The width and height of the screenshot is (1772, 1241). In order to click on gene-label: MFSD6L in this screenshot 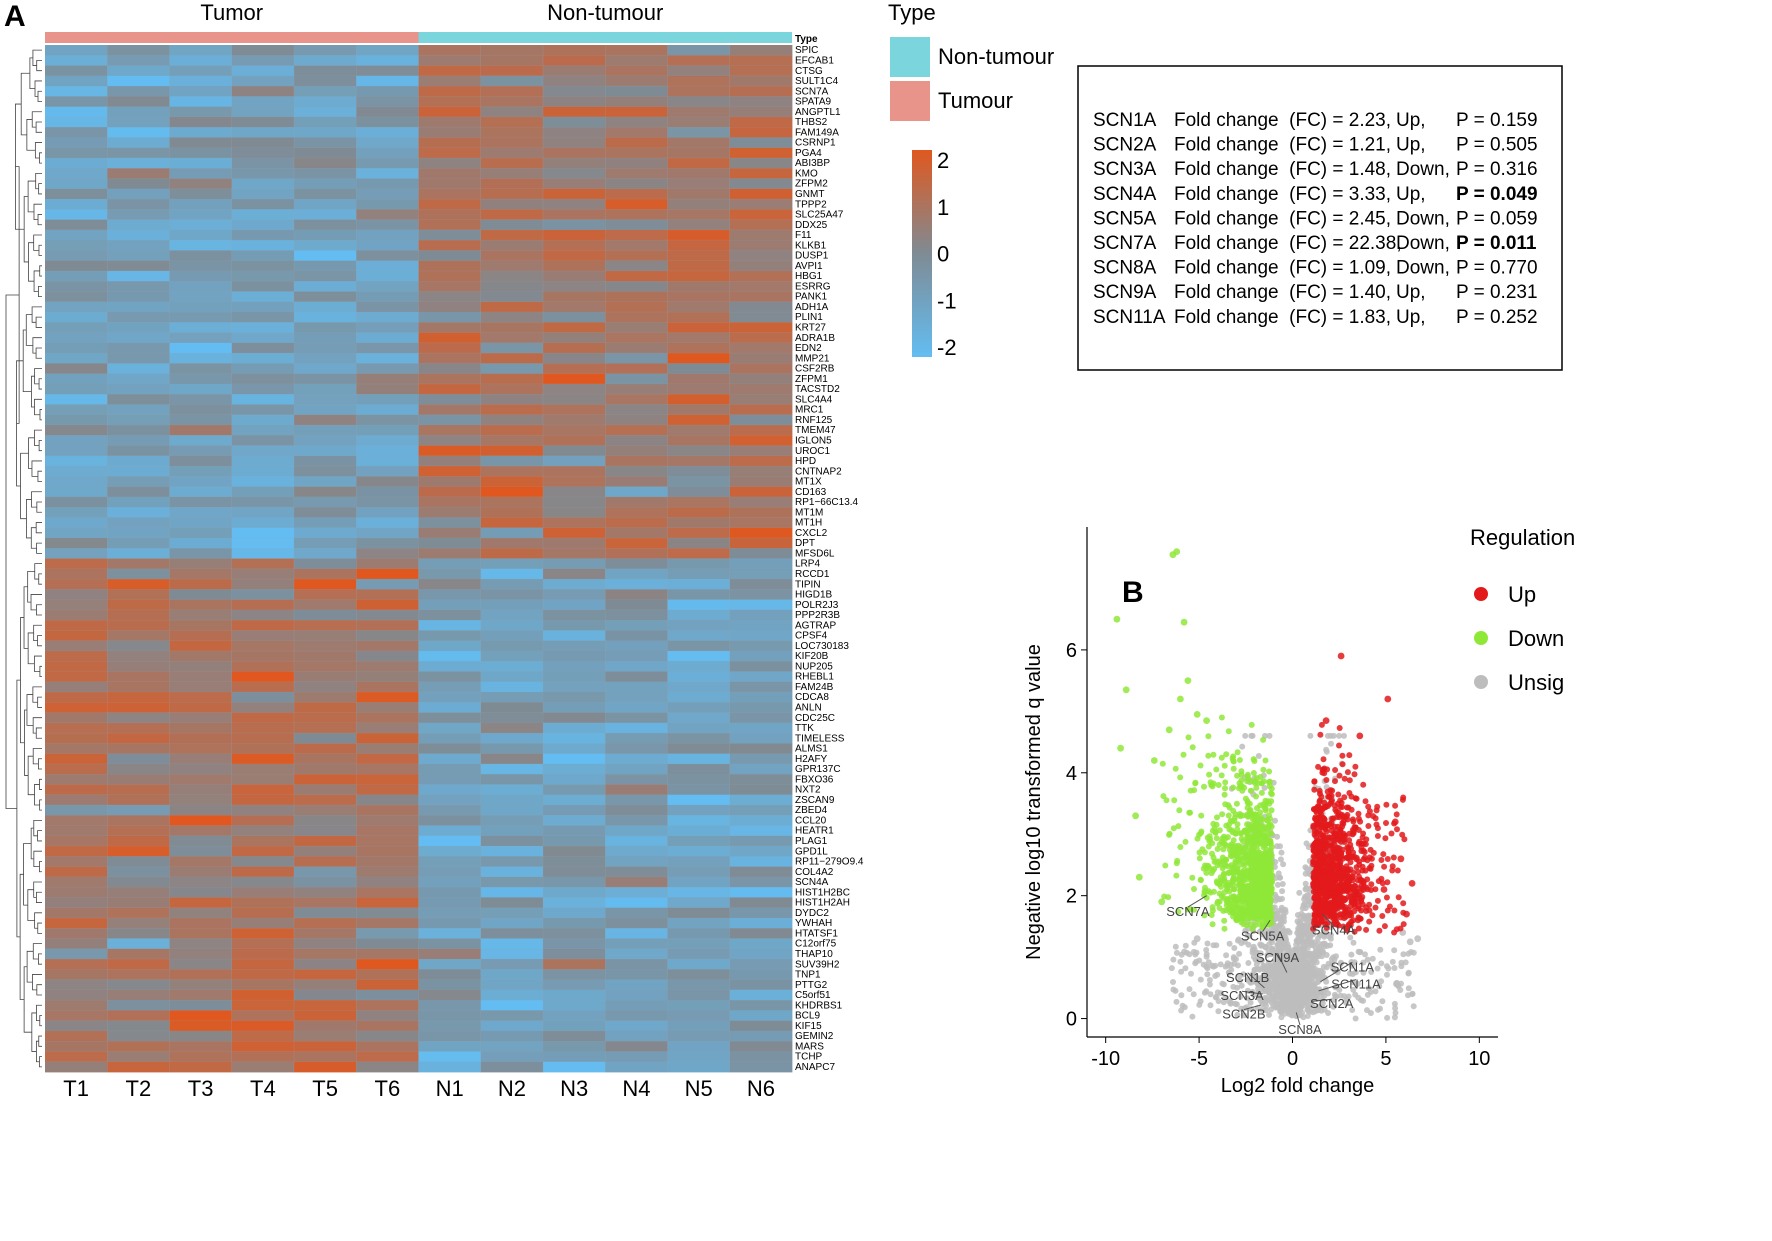, I will do `click(815, 553)`.